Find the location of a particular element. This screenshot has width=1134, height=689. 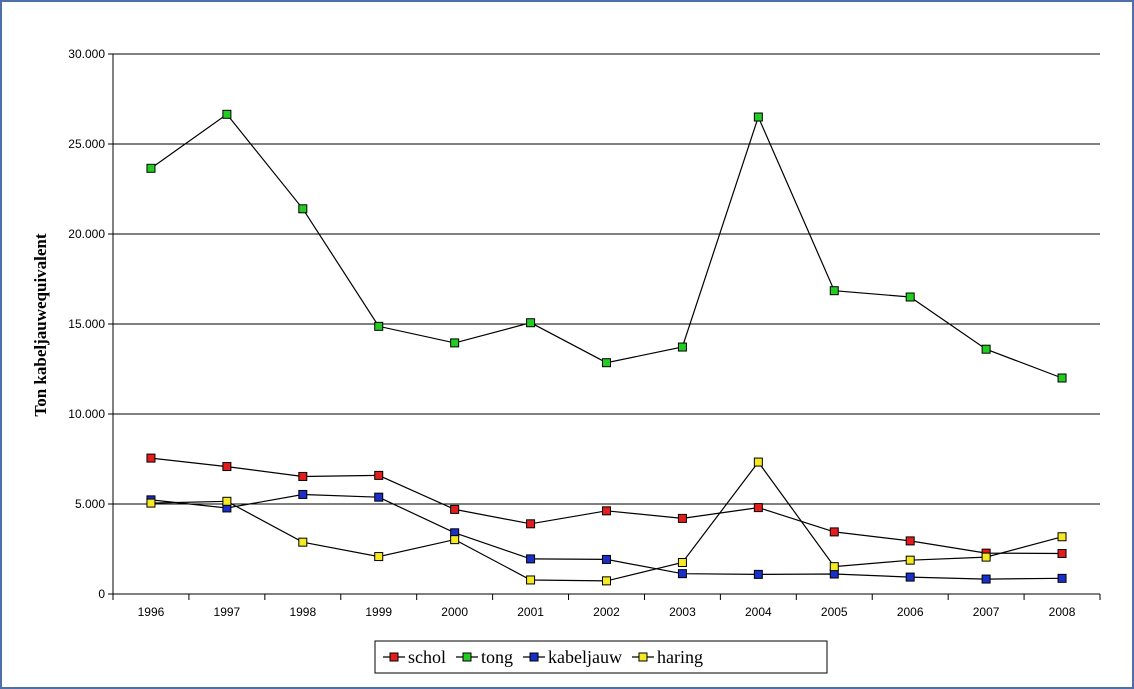

x-tick-label: 1996 is located at coordinates (151, 612).